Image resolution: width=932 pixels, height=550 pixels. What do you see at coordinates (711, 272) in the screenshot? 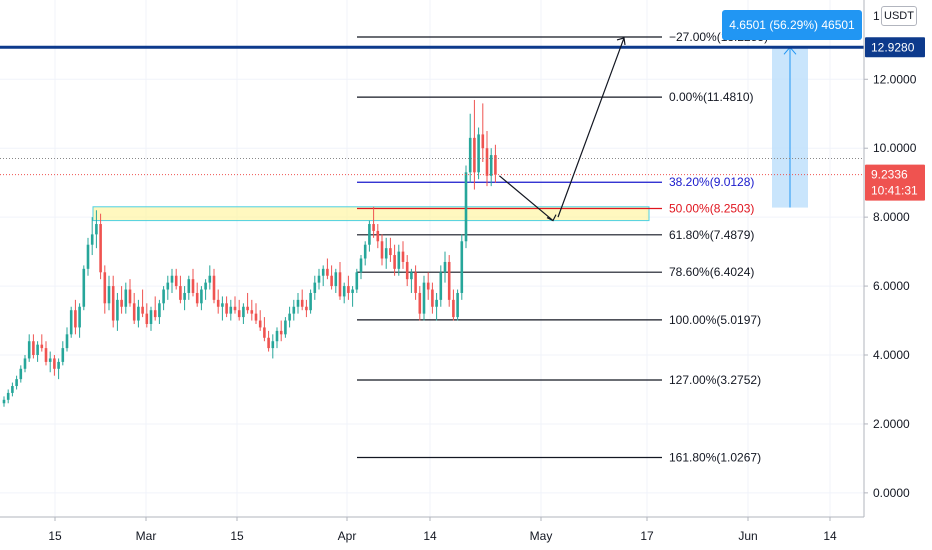
I see `fib-level-label: 78.60%(6.4024)` at bounding box center [711, 272].